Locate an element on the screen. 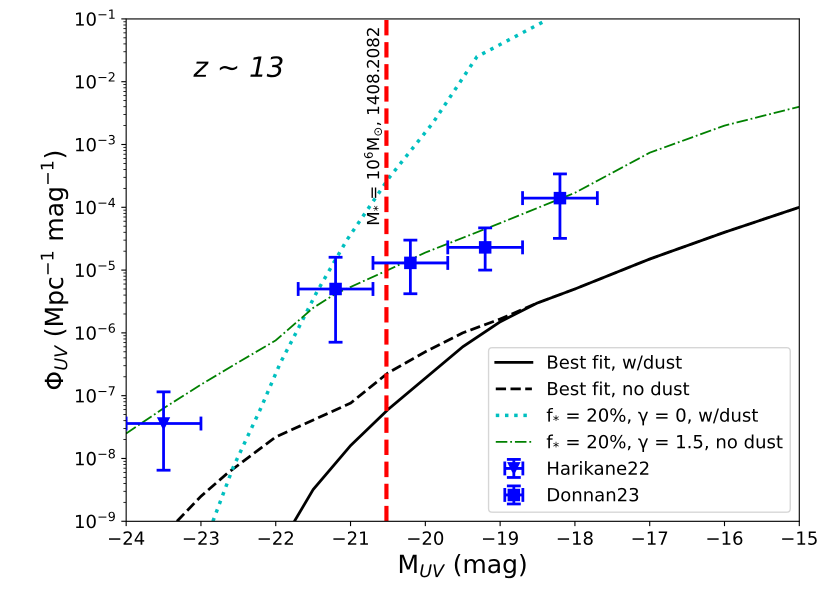  x-tick-label: −18 is located at coordinates (575, 538).